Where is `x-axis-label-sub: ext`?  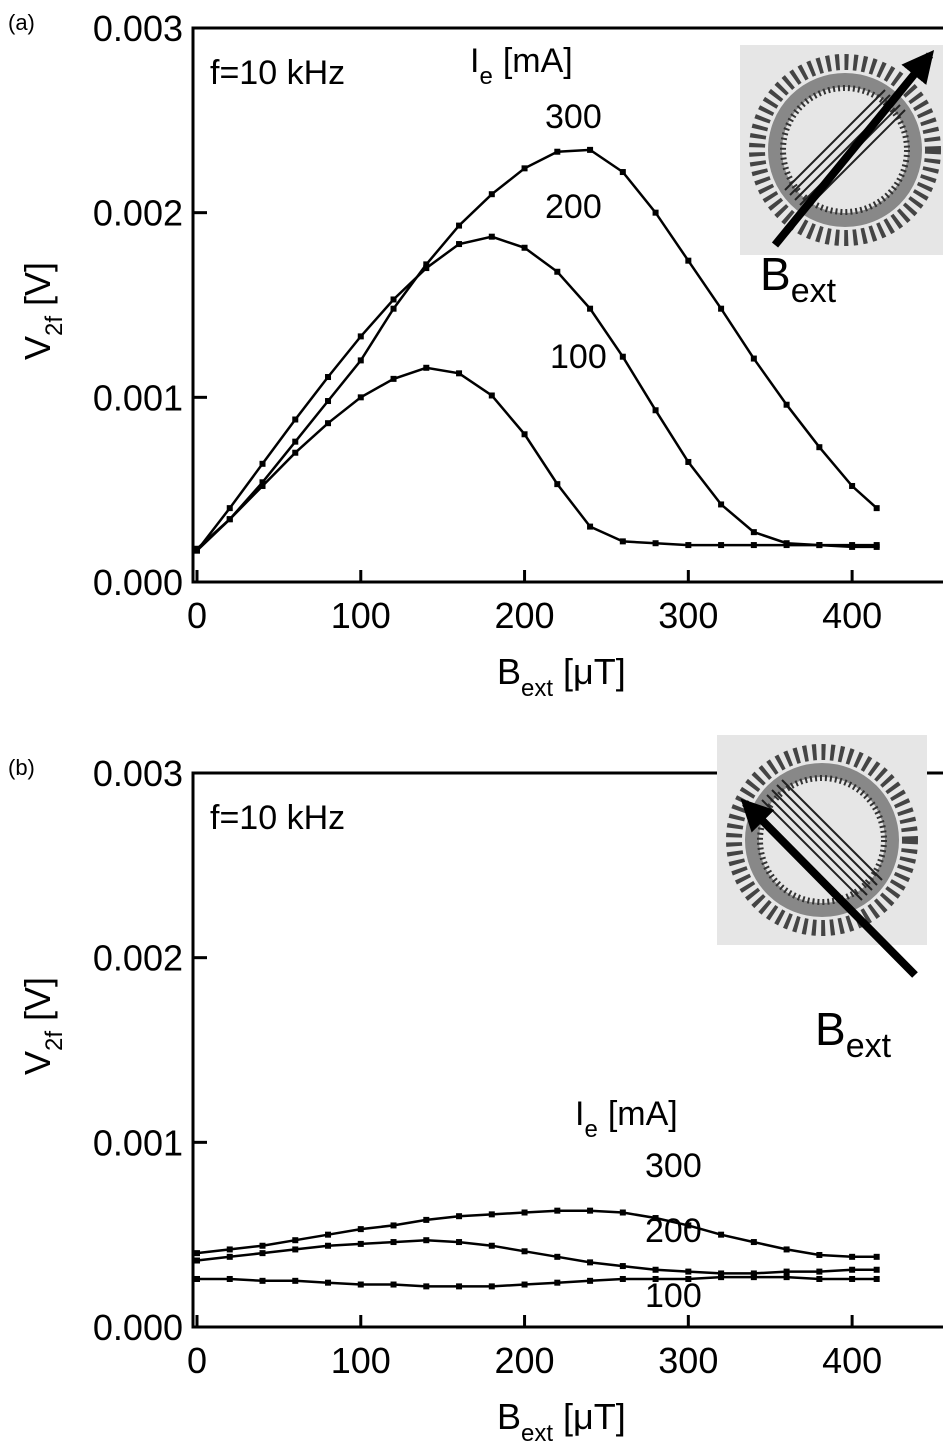 x-axis-label-sub: ext is located at coordinates (537, 688).